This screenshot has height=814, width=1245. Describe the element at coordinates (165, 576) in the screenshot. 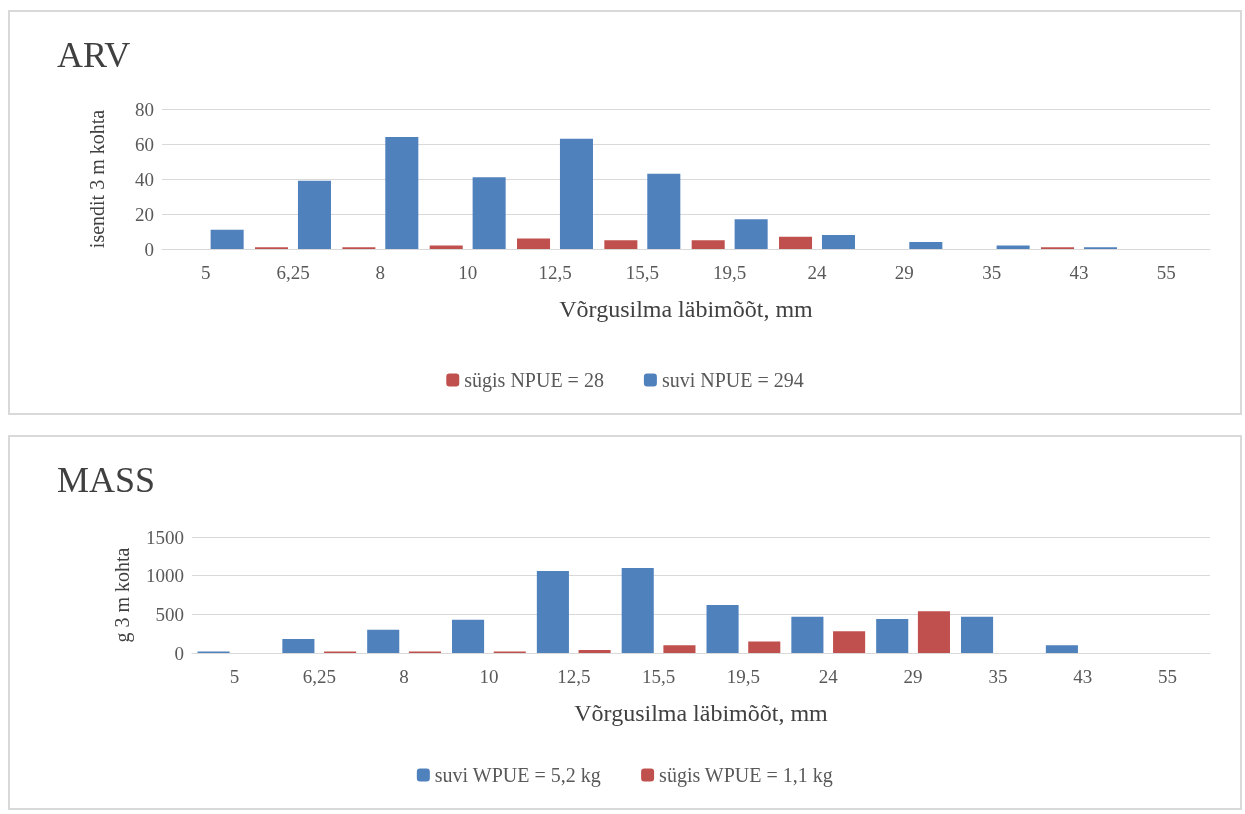

I see `y-tick-label: 1000` at that location.